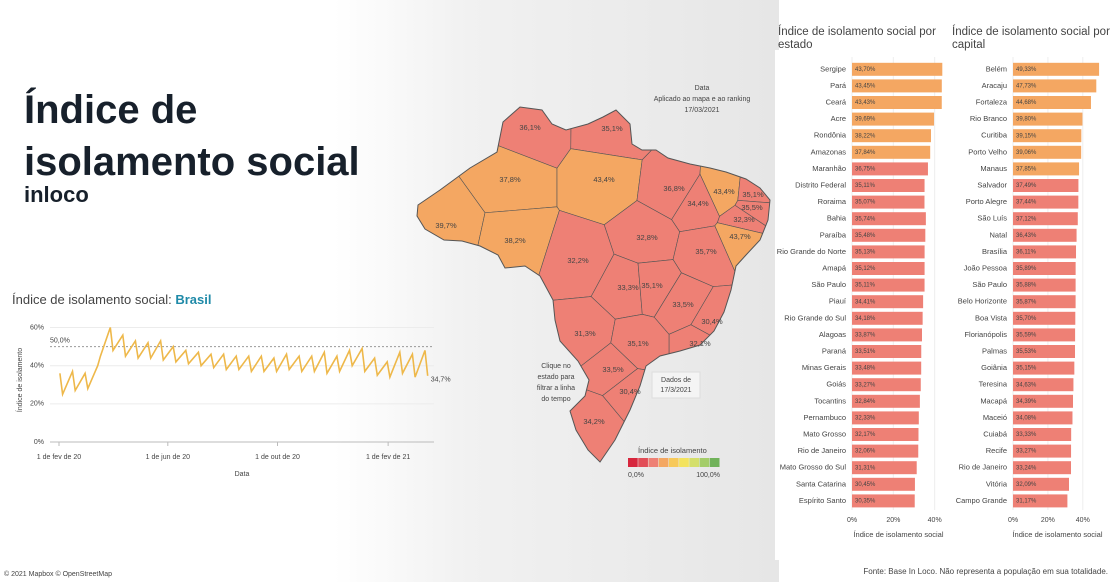 The image size is (1113, 582). Describe the element at coordinates (865, 302) in the screenshot. I see `value-label: 34,41%` at that location.